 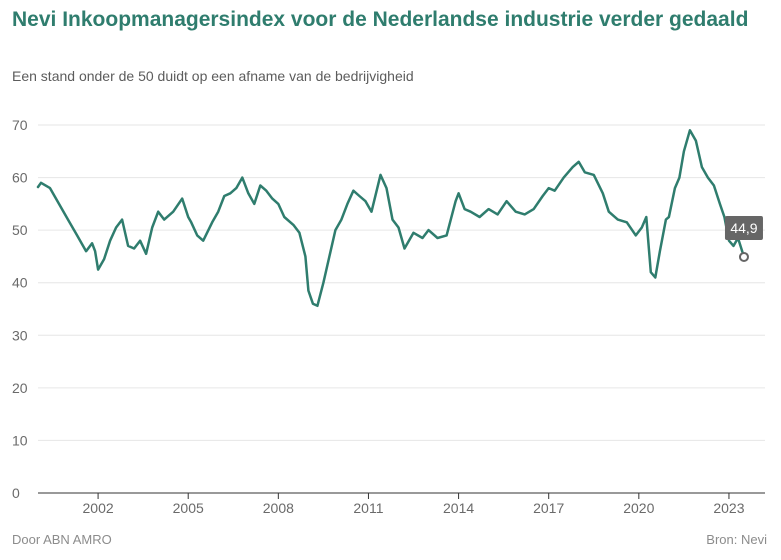 What do you see at coordinates (20, 388) in the screenshot?
I see `y-tick-label: 20` at bounding box center [20, 388].